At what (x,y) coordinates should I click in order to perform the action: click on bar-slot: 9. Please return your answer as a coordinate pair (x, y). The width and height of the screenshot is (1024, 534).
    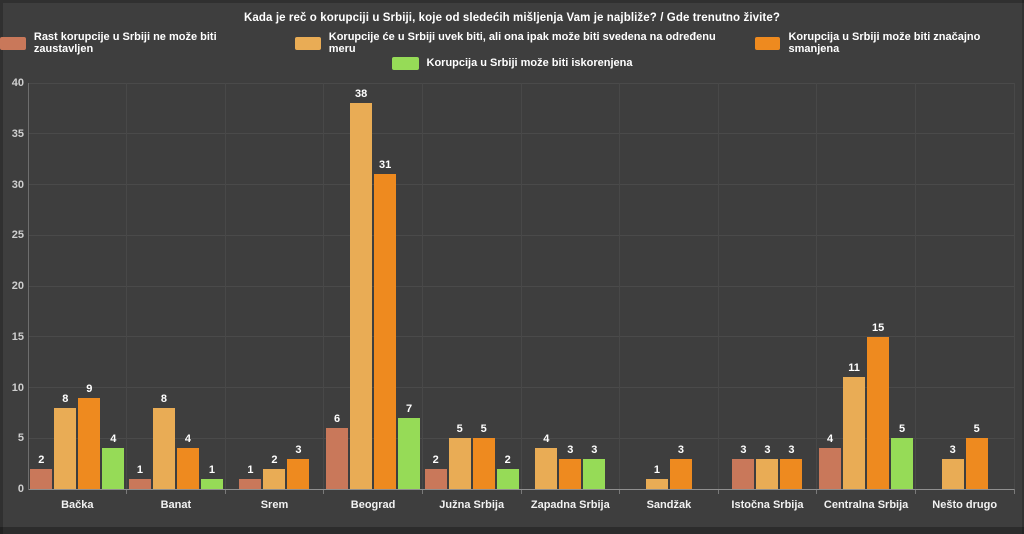
    Looking at the image, I should click on (89, 436).